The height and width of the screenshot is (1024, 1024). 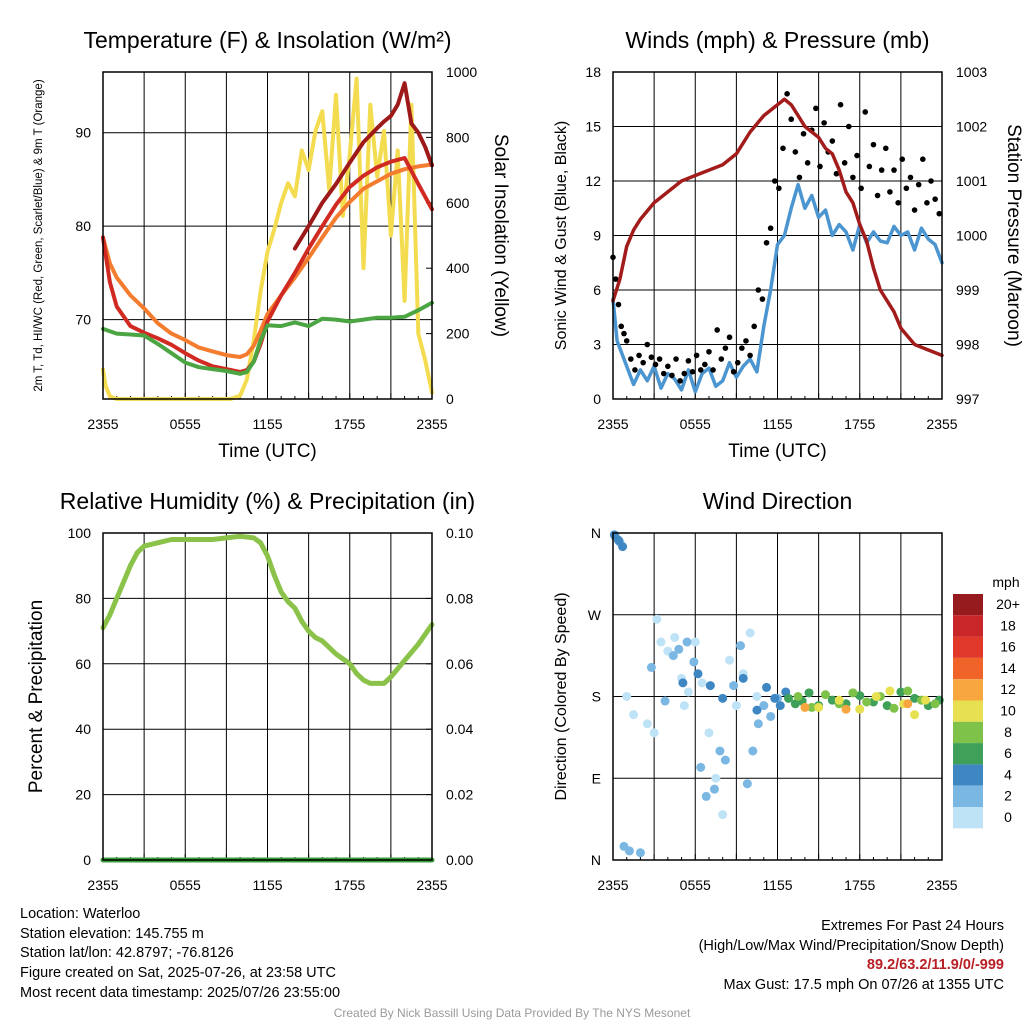 What do you see at coordinates (968, 399) in the screenshot?
I see `y2-tick-label: 997` at bounding box center [968, 399].